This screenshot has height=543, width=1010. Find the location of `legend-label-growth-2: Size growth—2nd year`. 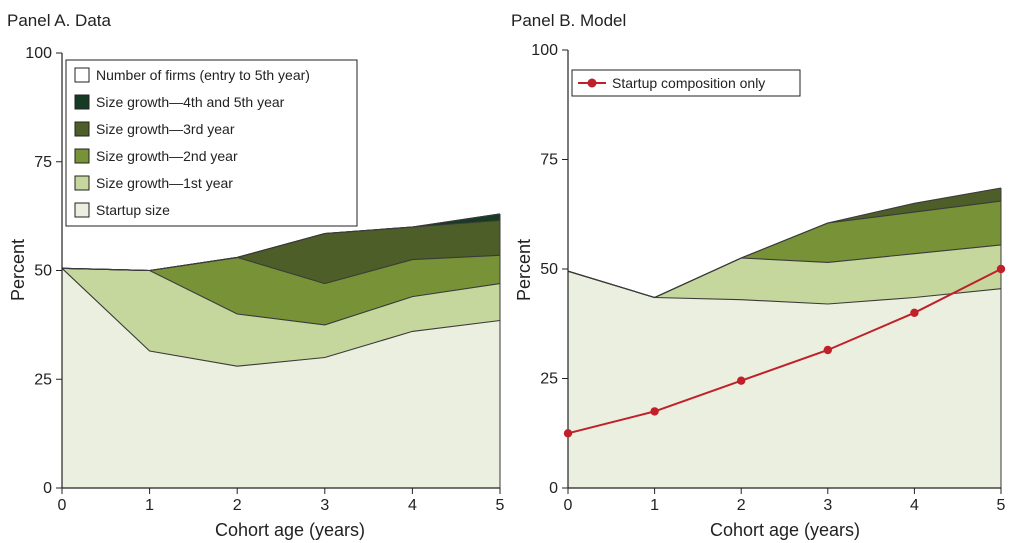

legend-label-growth-2: Size growth—2nd year is located at coordinates (167, 156).